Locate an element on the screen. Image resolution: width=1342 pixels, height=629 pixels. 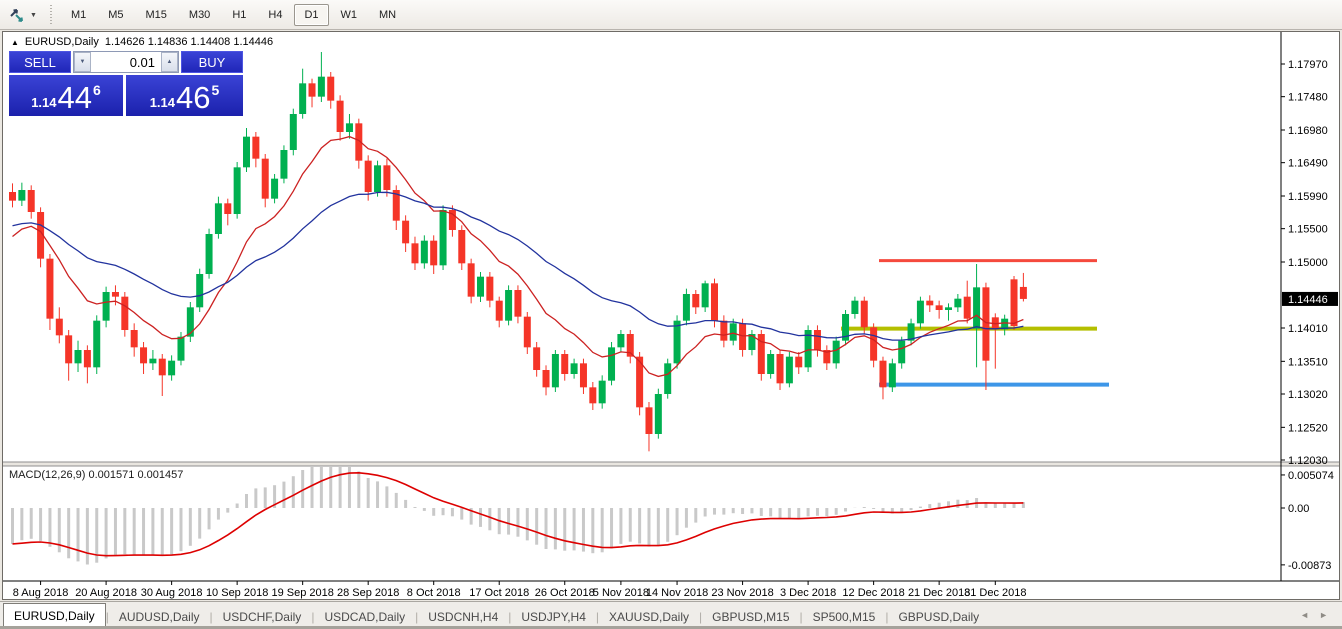
svg-text: 26 Oct 2018 is located at coordinates (565, 593).